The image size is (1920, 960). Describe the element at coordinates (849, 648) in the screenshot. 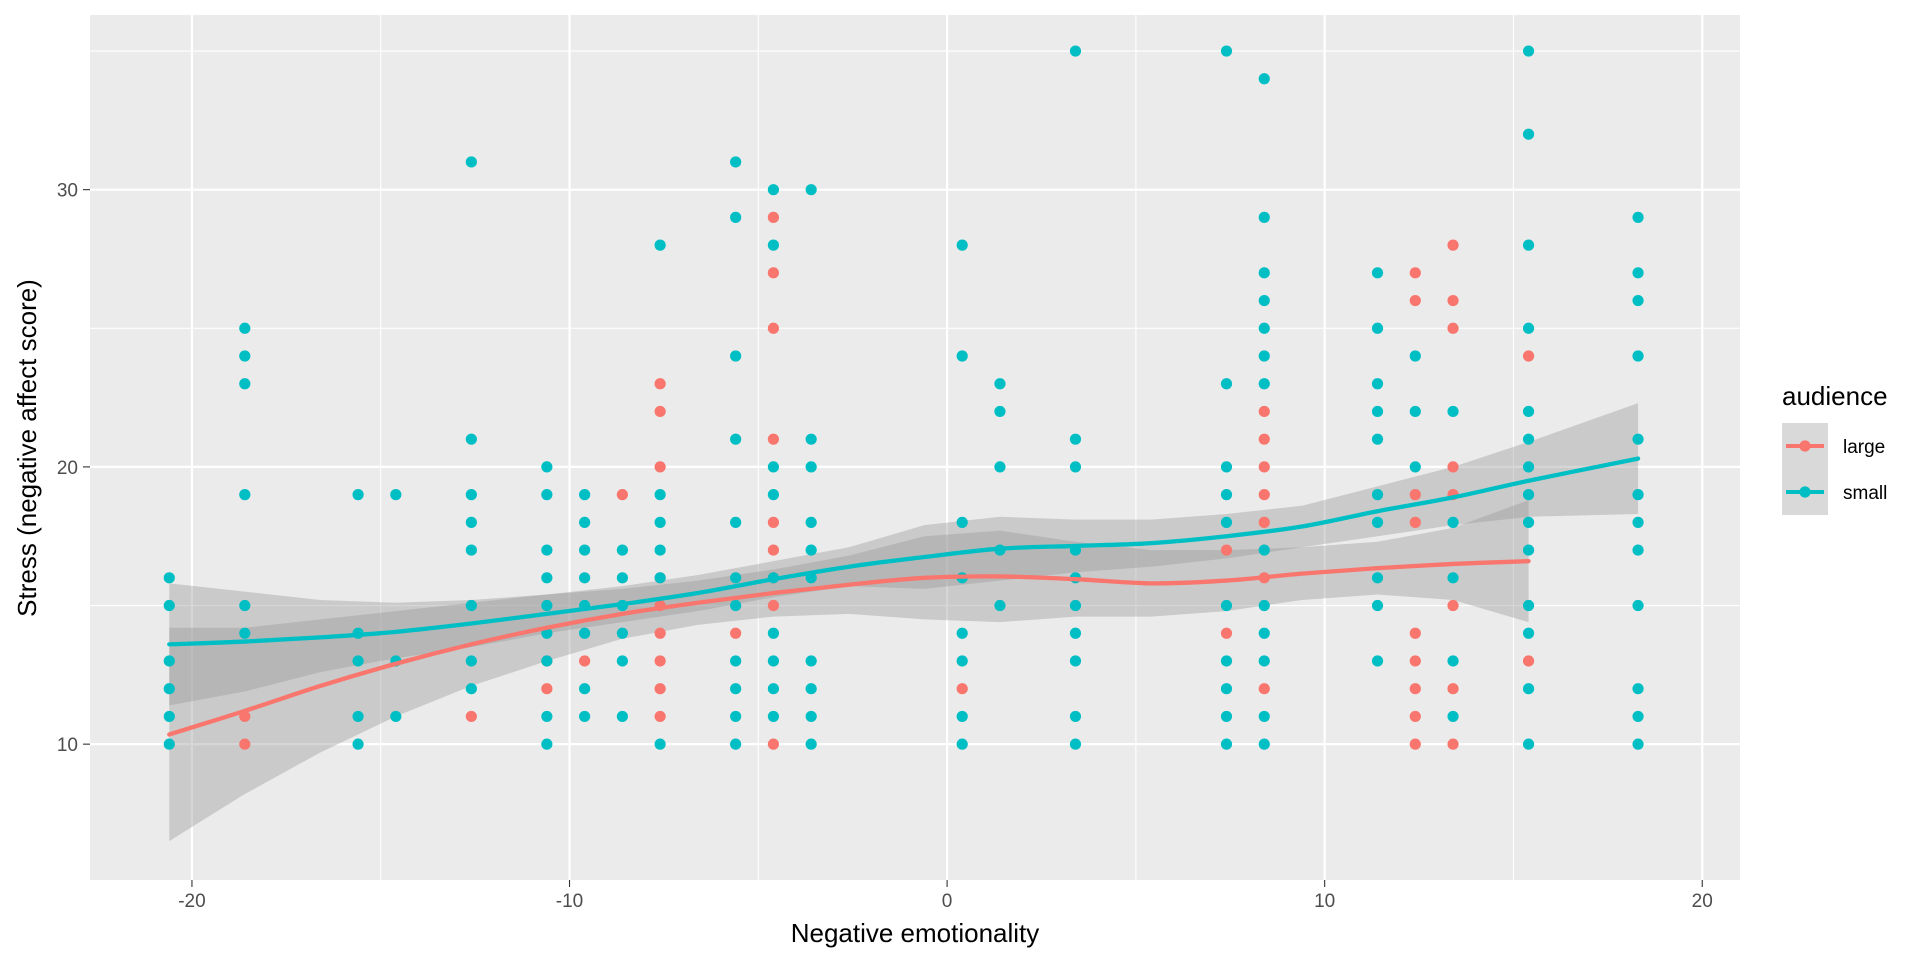

I see `smooth-line-large` at that location.